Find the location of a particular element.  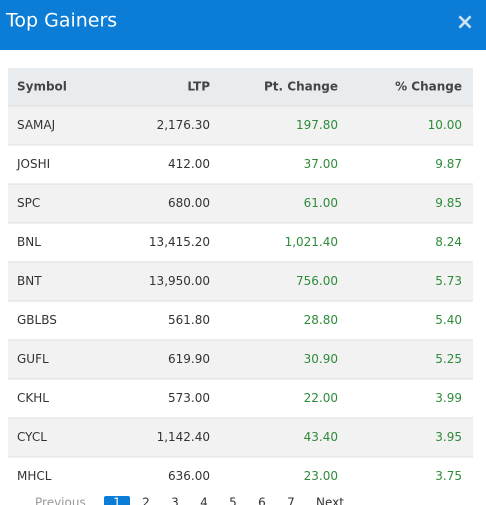

table-cell: MHCL is located at coordinates (34, 476).